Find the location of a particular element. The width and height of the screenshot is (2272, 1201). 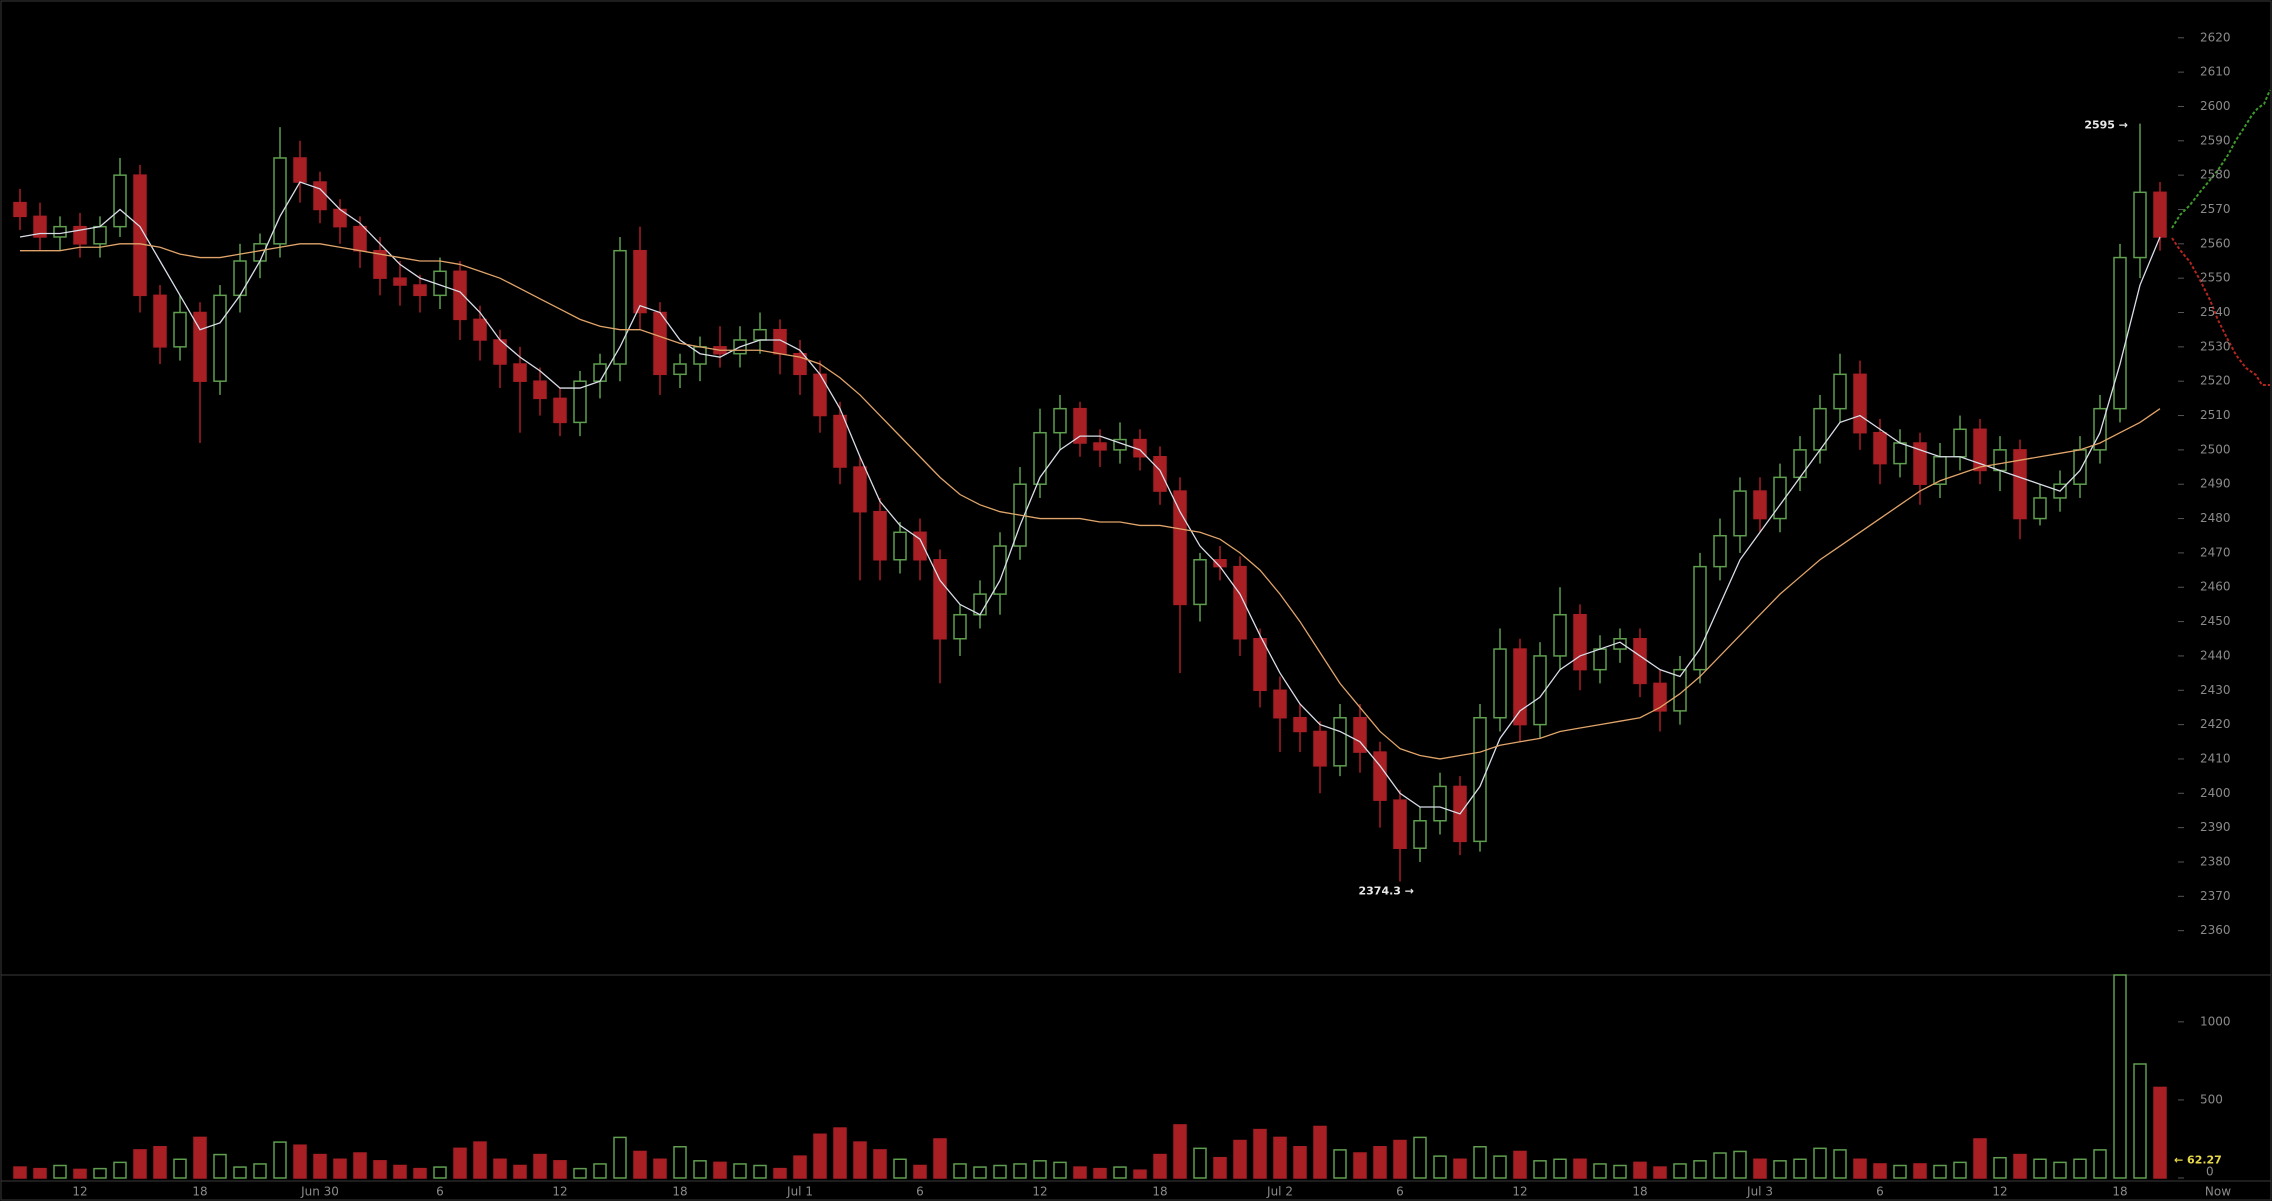

x-tick-label: Jul 1 is located at coordinates (799, 1192).